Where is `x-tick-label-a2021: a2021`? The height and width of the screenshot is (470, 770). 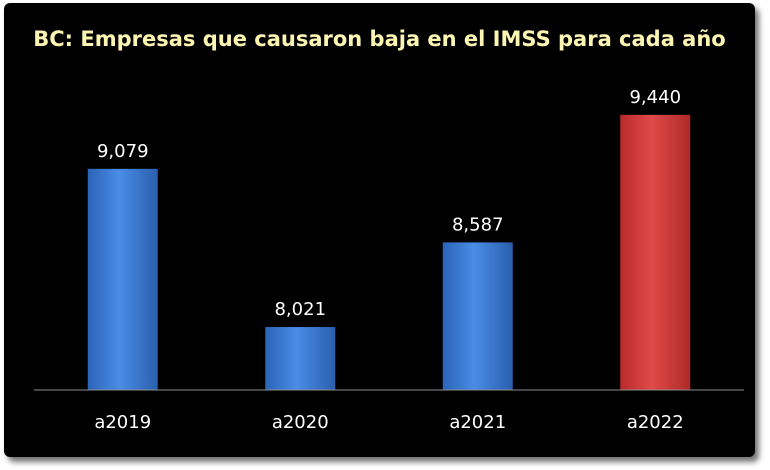 x-tick-label-a2021: a2021 is located at coordinates (477, 422).